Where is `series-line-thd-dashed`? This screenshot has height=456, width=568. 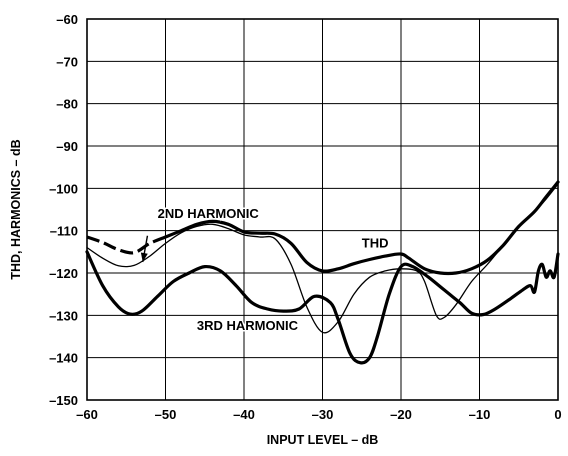
series-line-thd-dashed is located at coordinates (126, 245).